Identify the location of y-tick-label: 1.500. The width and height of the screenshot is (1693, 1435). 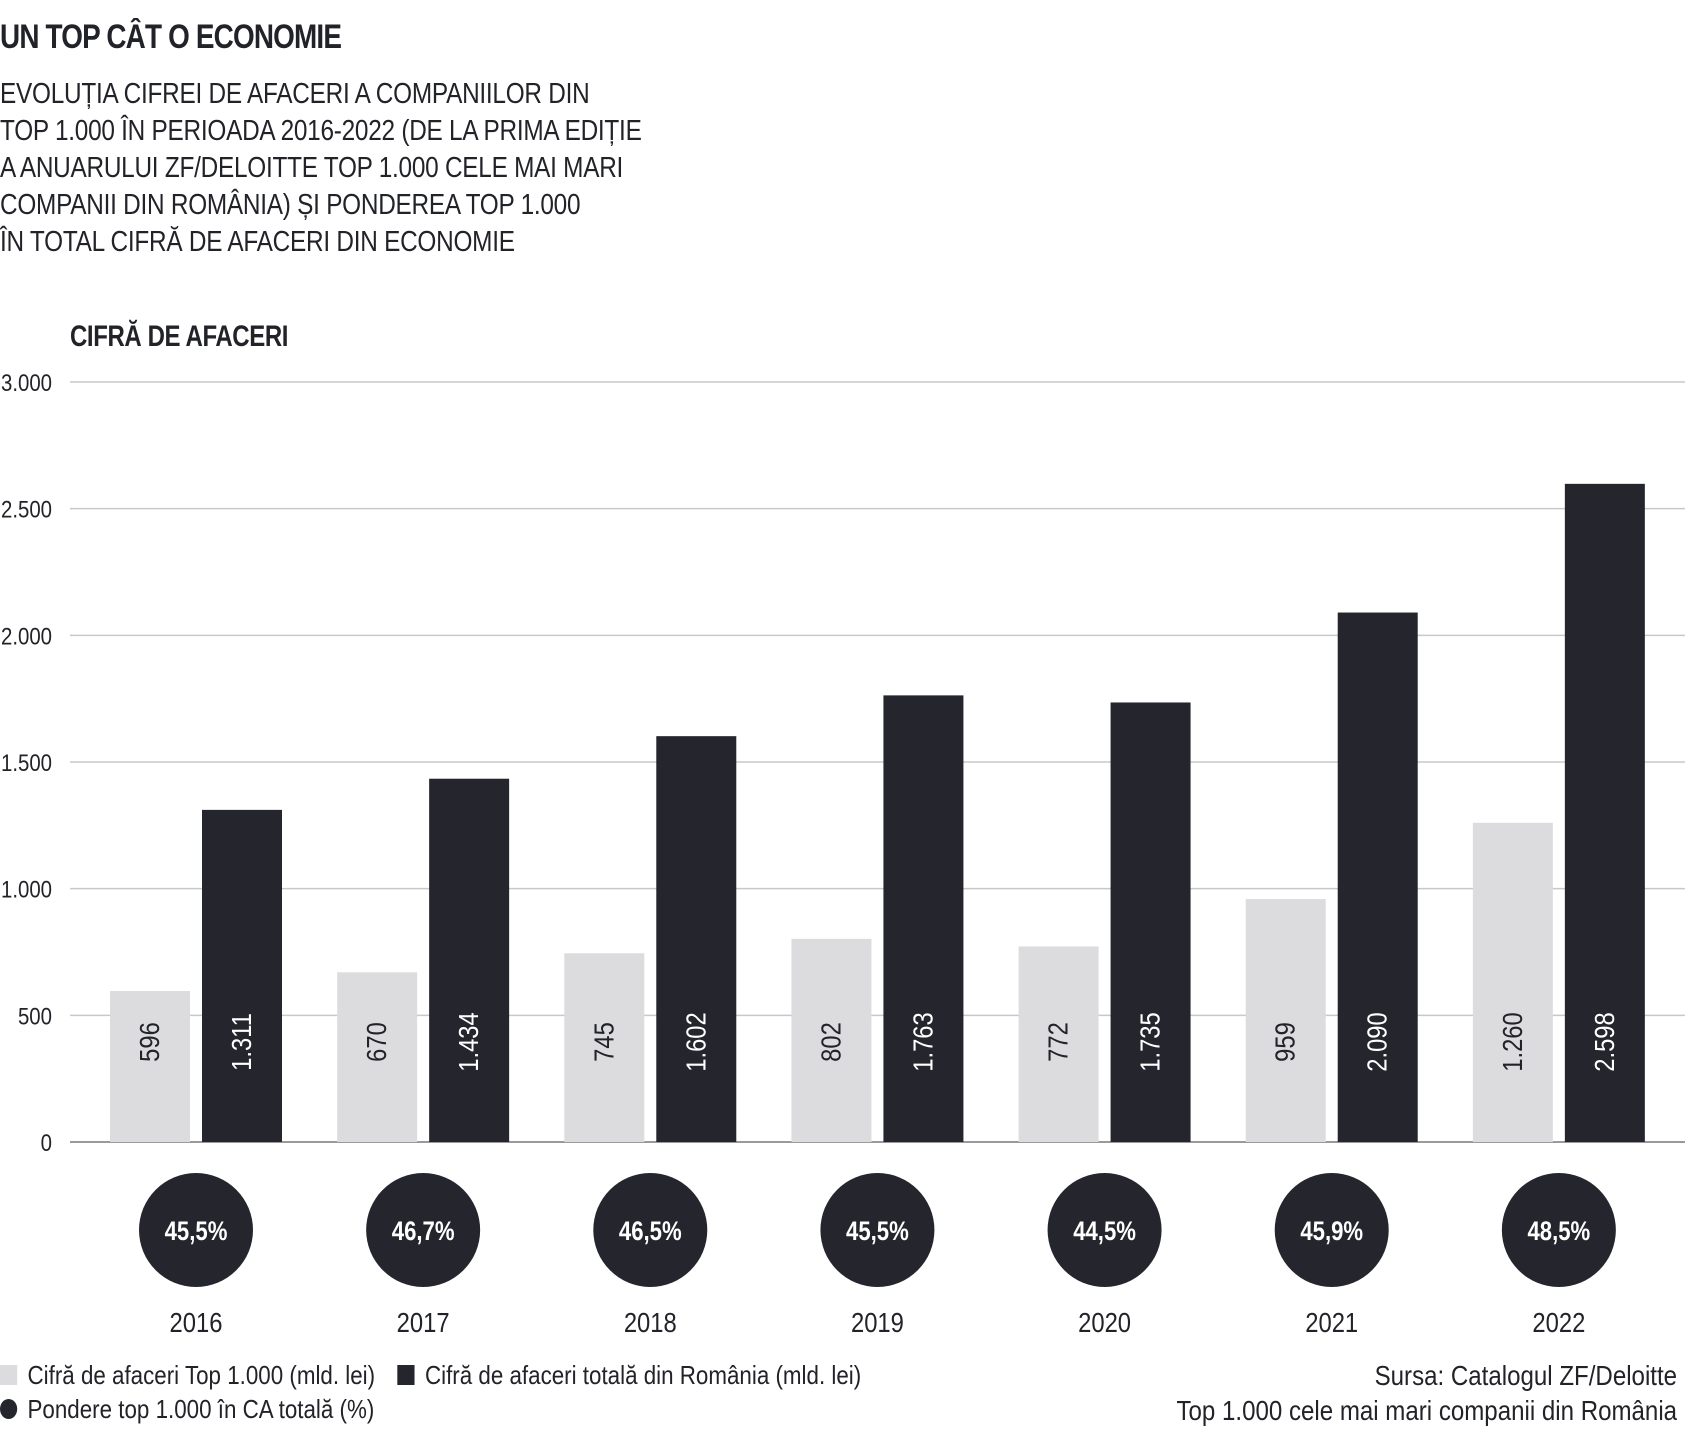
(26, 762).